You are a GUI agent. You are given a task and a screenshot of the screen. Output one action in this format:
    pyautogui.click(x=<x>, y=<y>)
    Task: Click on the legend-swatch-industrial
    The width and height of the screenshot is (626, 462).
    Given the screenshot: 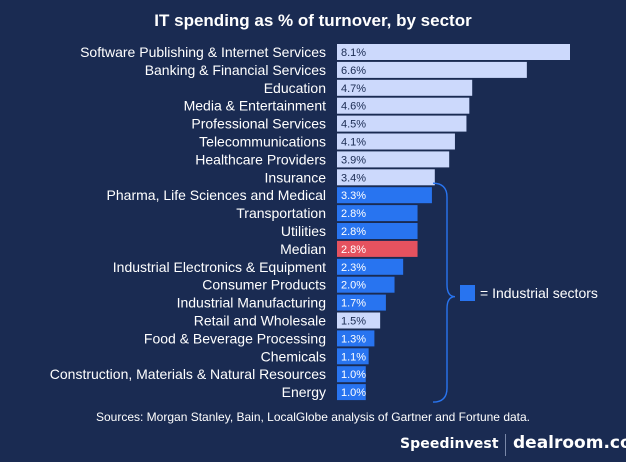 What is the action you would take?
    pyautogui.click(x=467, y=293)
    